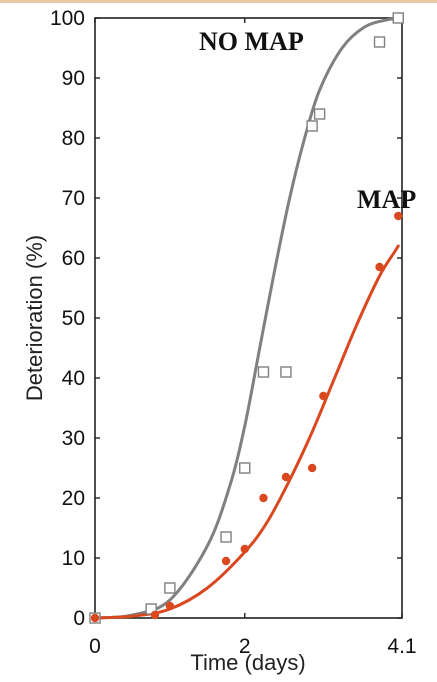  I want to click on y-tick-label: 30, so click(73, 438).